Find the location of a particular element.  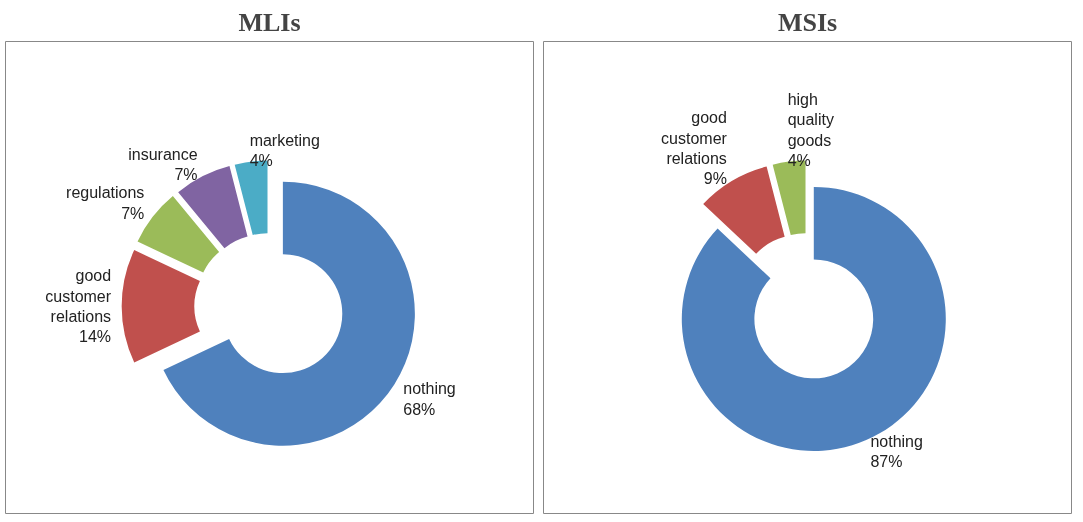

chart-title: MLIs is located at coordinates (269, 22).